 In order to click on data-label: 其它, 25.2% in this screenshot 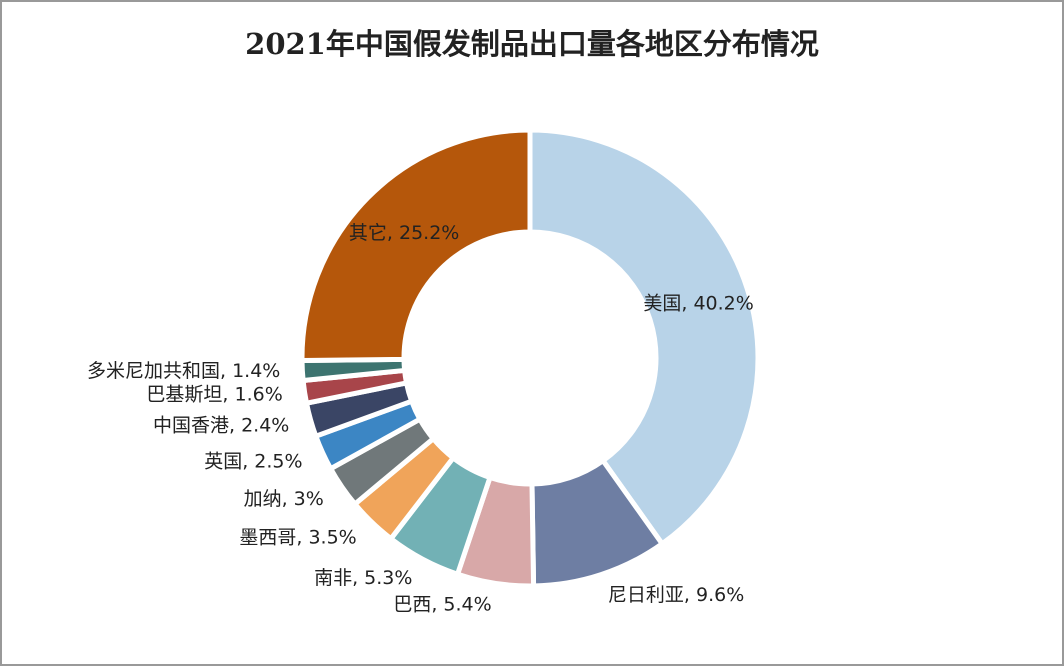, I will do `click(404, 233)`.